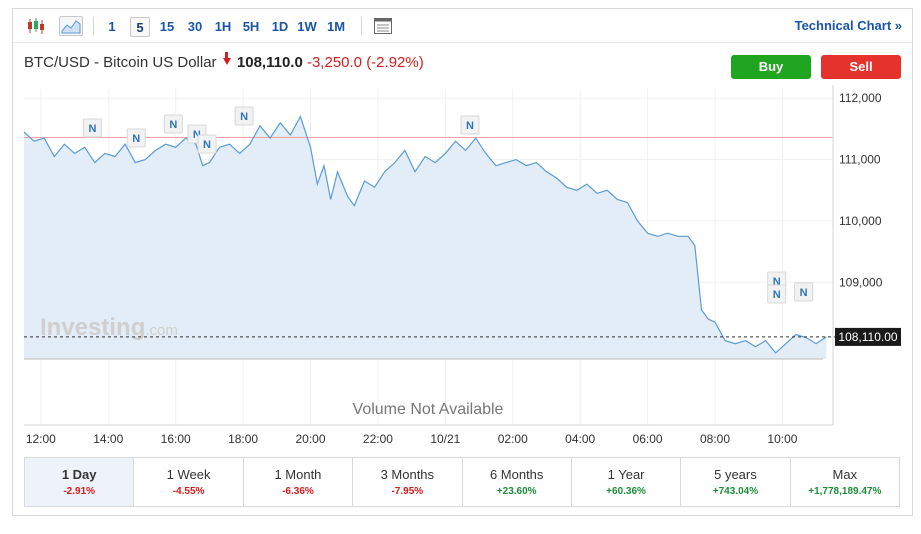  What do you see at coordinates (280, 26) in the screenshot?
I see `timeframe-1d: 1D` at bounding box center [280, 26].